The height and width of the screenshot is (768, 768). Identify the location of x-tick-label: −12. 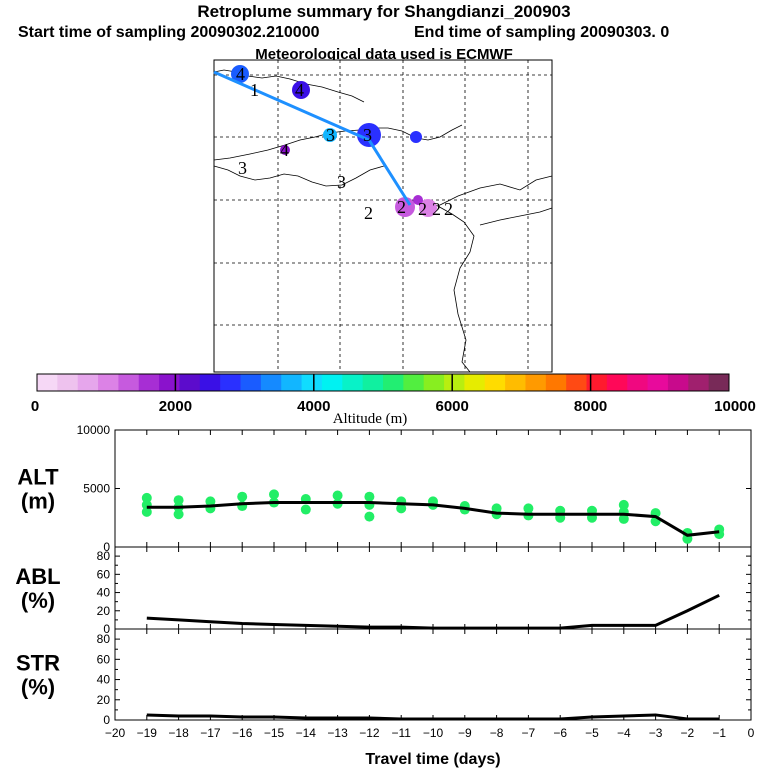
(369, 733).